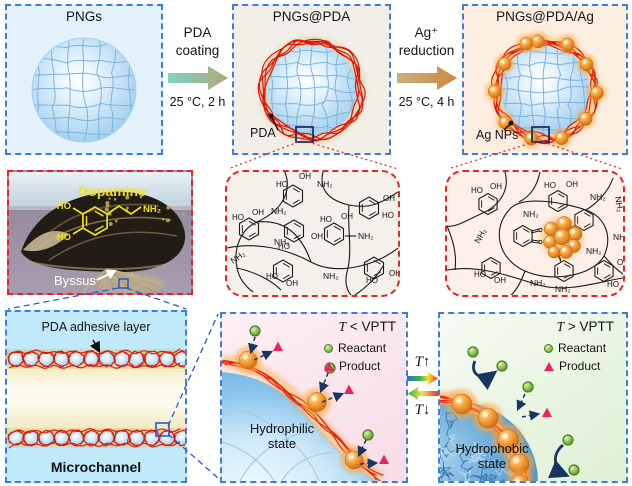 The height and width of the screenshot is (486, 632). I want to click on byssus-label: Byssus, so click(75, 280).